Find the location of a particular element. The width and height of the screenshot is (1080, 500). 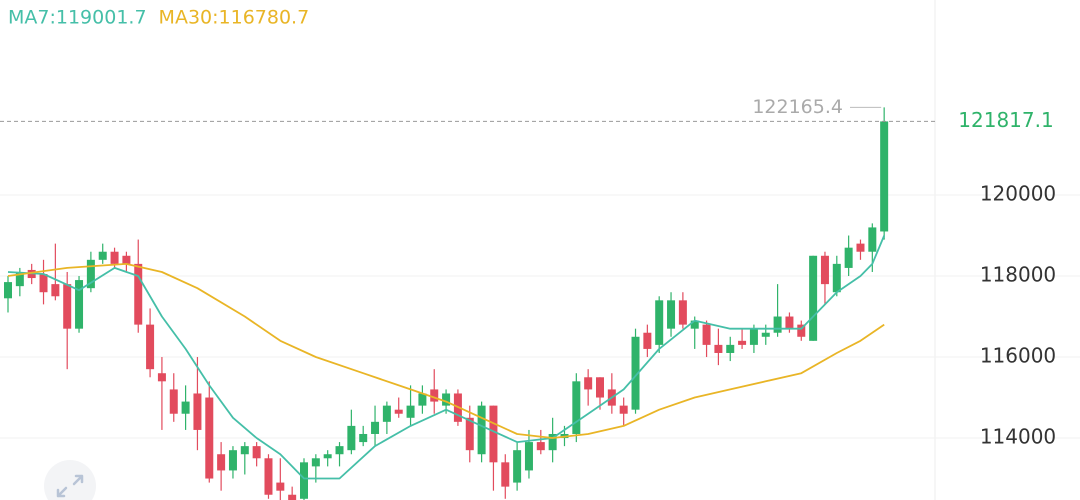

last-price-box is located at coordinates (1010, 121).